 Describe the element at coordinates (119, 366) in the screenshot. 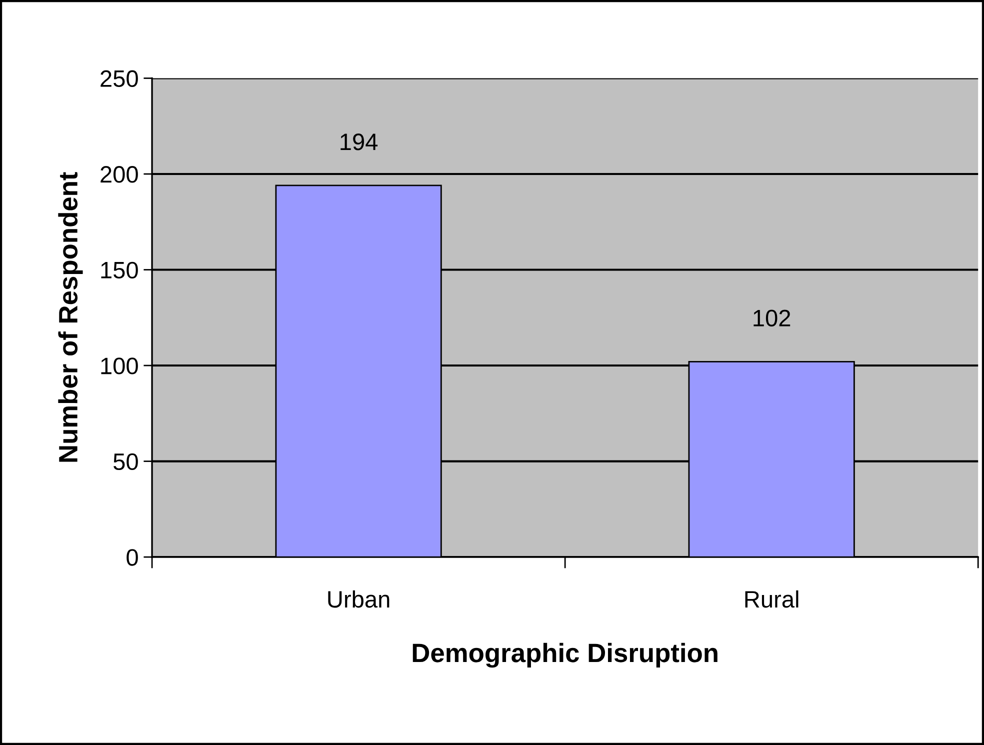

I see `y-tick-label: 100` at that location.